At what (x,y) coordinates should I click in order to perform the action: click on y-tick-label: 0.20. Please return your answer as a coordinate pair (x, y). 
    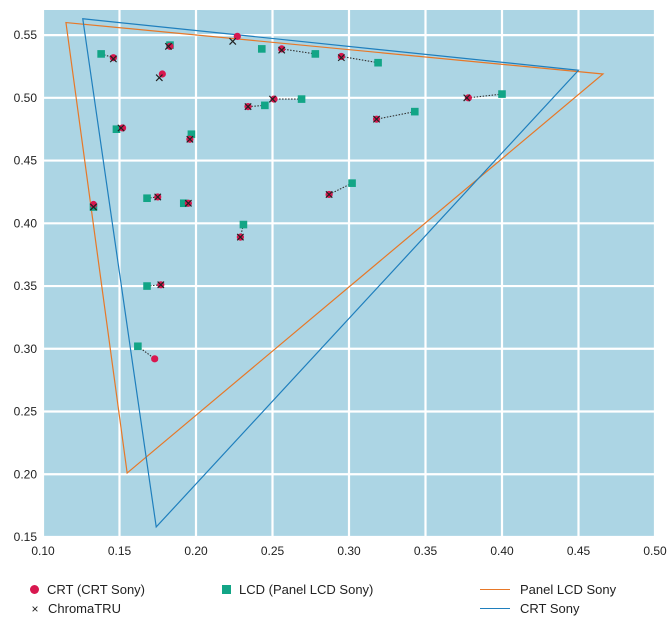
    Looking at the image, I should click on (26, 474).